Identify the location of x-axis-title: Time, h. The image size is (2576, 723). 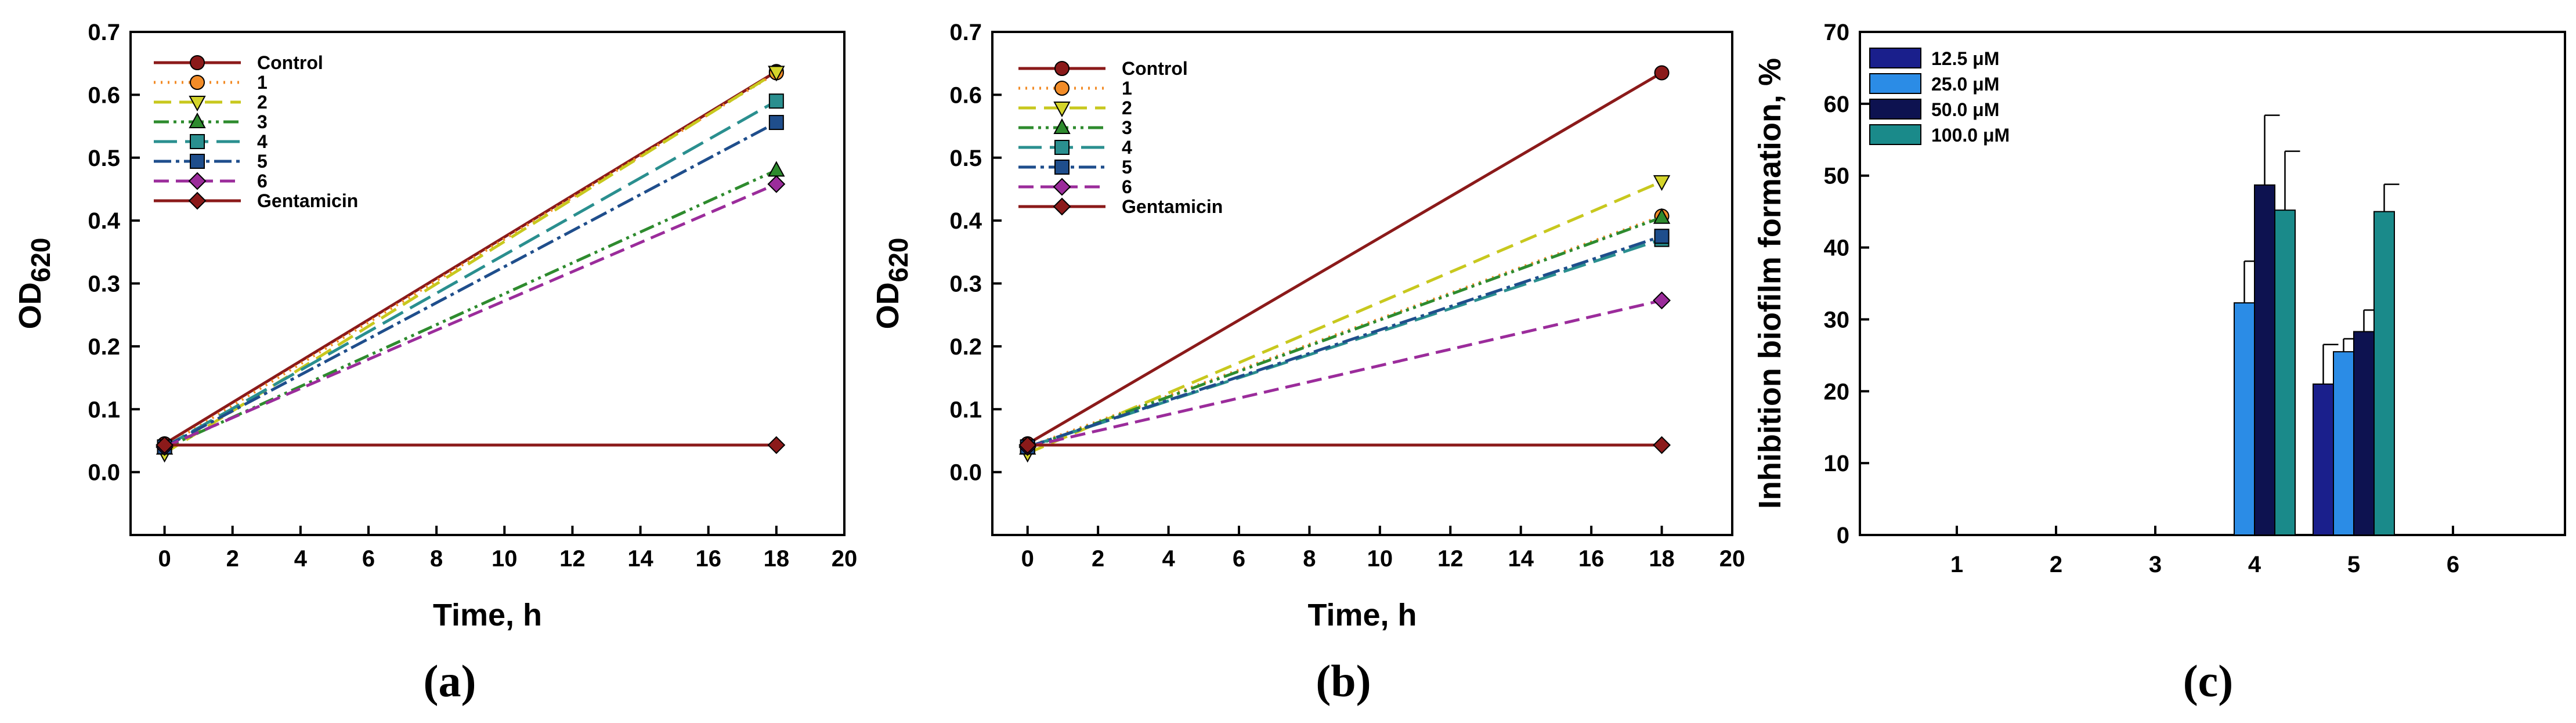
(1362, 615).